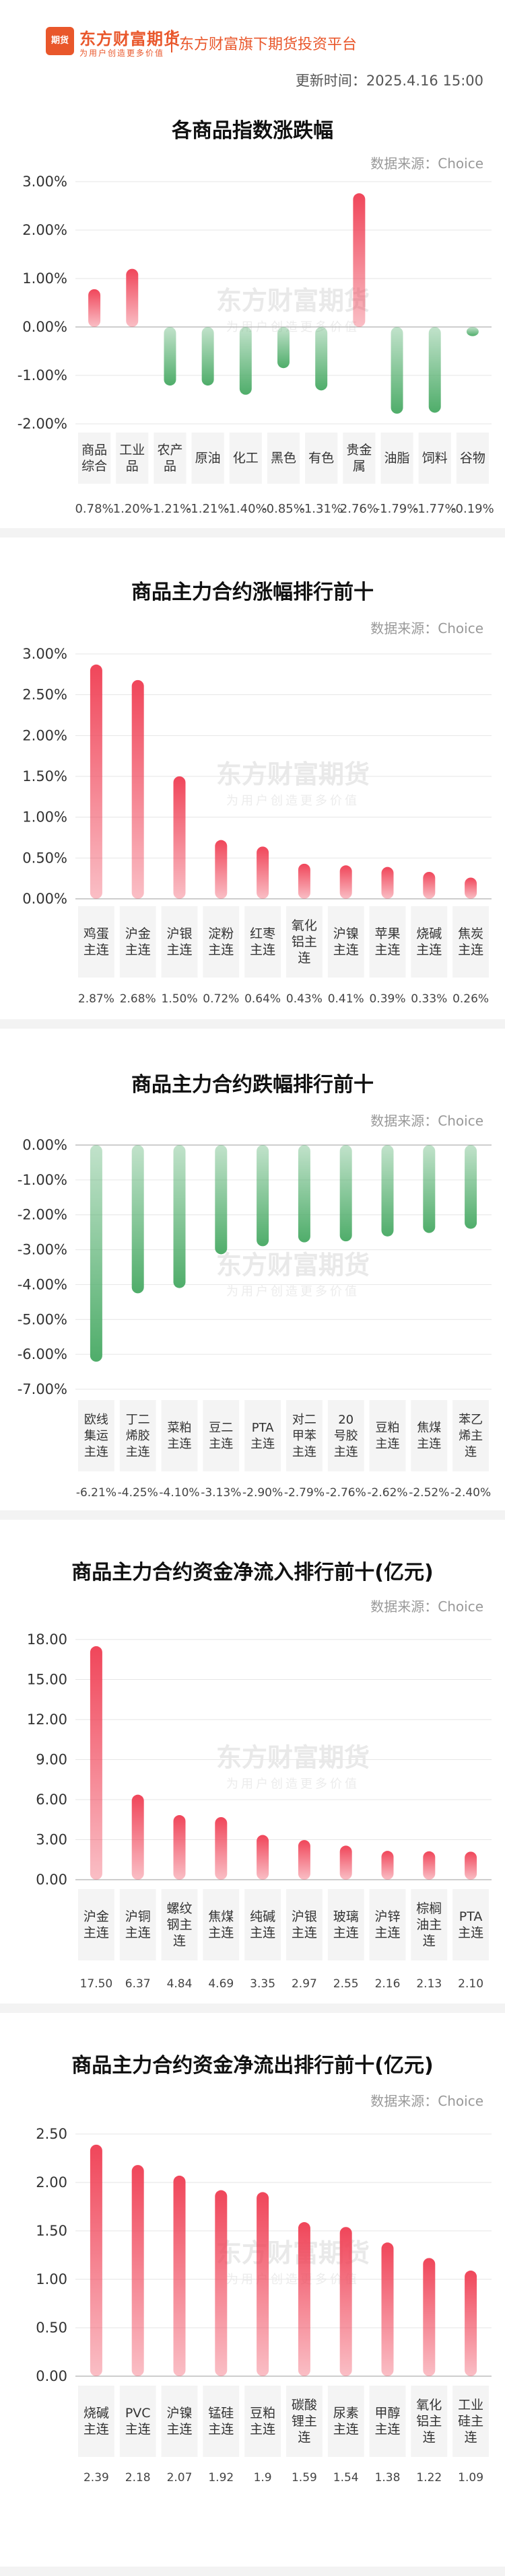 The image size is (505, 2576). What do you see at coordinates (138, 1925) in the screenshot?
I see `category-label: 沪铜主连` at bounding box center [138, 1925].